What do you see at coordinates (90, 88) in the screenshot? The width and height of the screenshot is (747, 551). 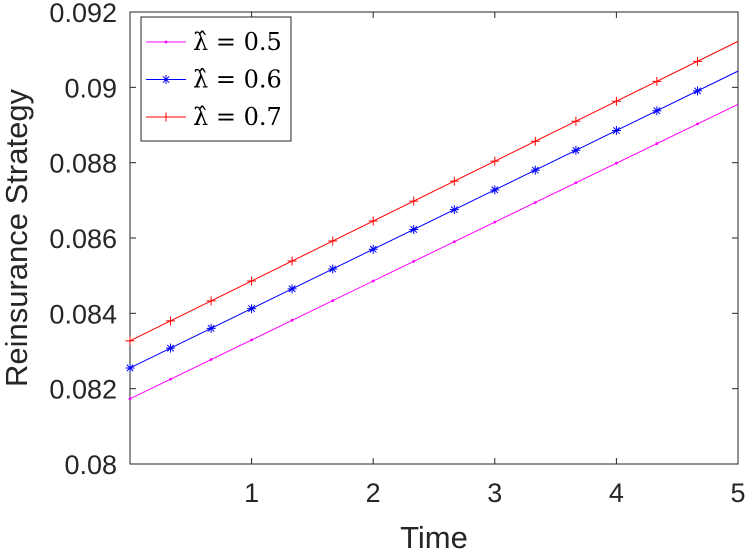 I see `y-tick-label: 0.09` at bounding box center [90, 88].